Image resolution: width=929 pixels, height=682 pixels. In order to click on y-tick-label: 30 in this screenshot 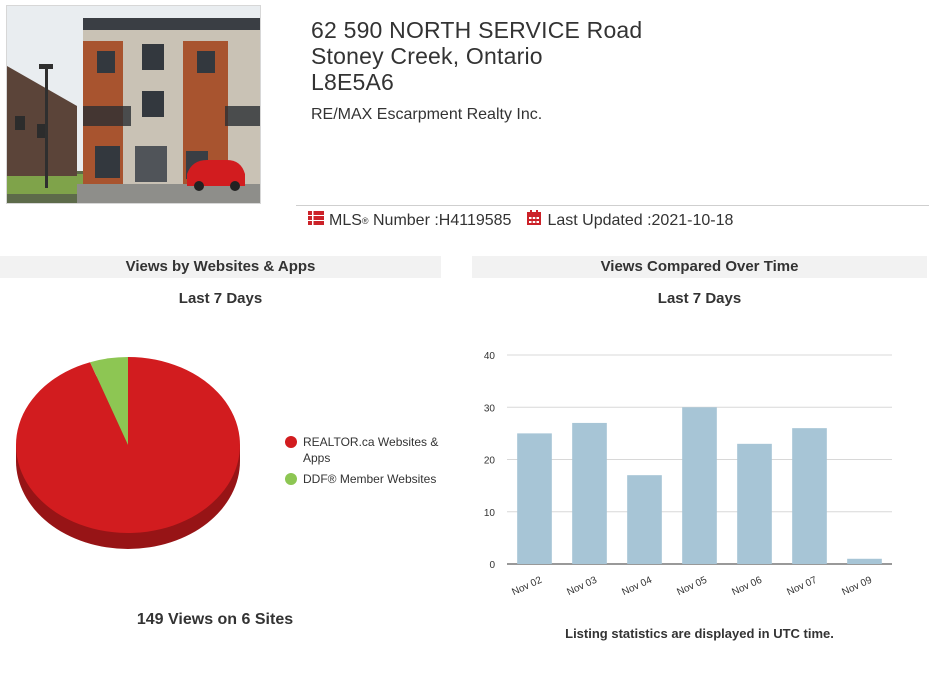, I will do `click(490, 408)`.